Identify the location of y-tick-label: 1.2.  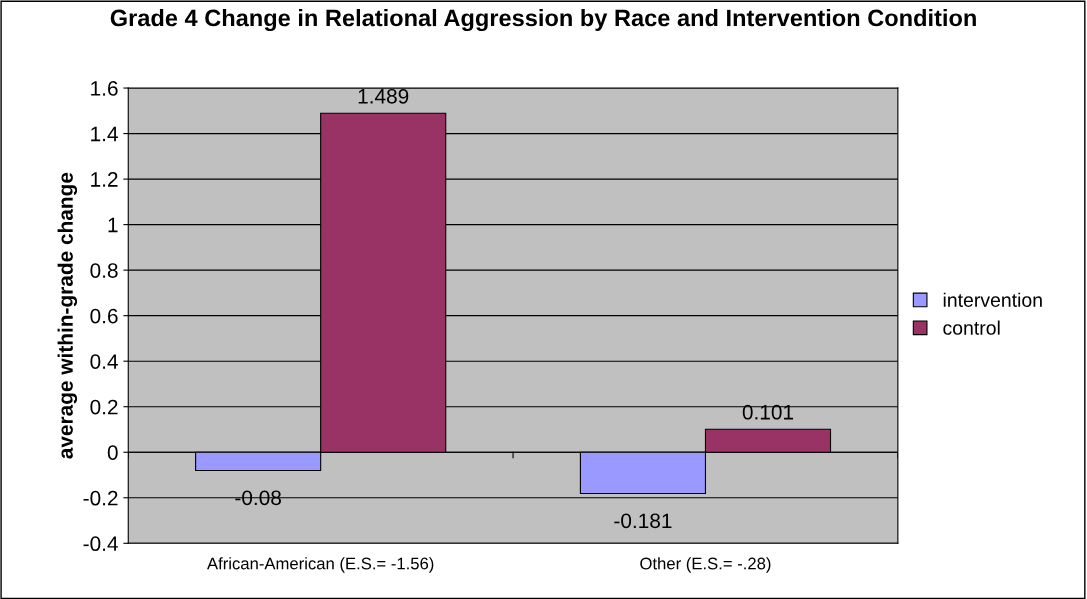
(104, 179).